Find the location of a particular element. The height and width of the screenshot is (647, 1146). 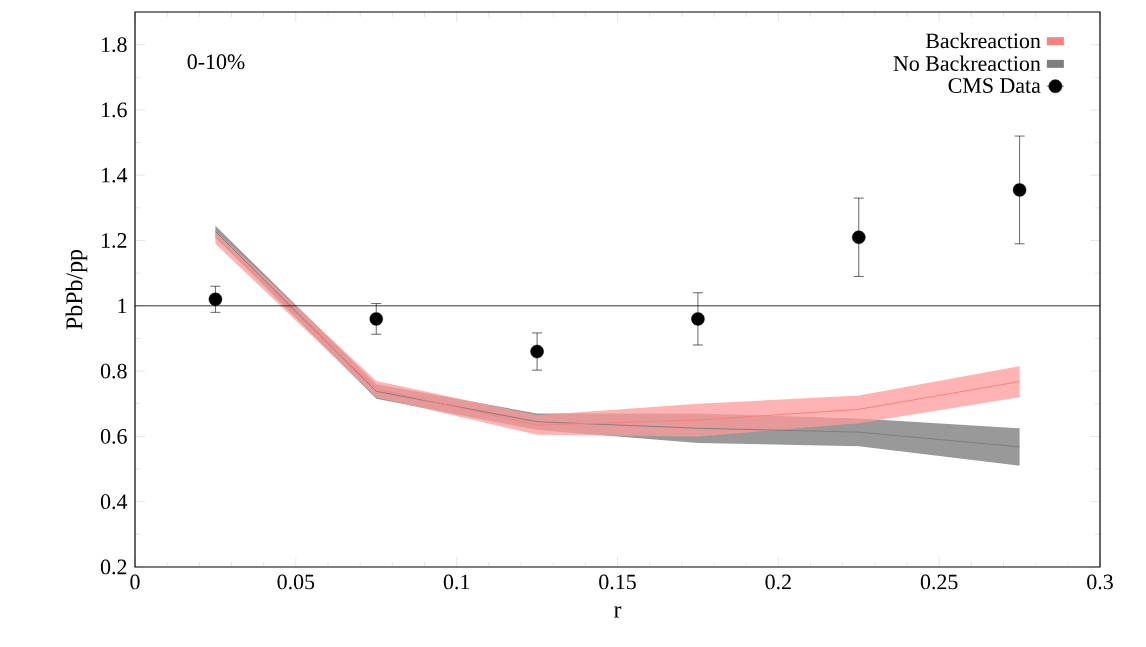

y-tick-label: 0.2 is located at coordinates (113, 567).